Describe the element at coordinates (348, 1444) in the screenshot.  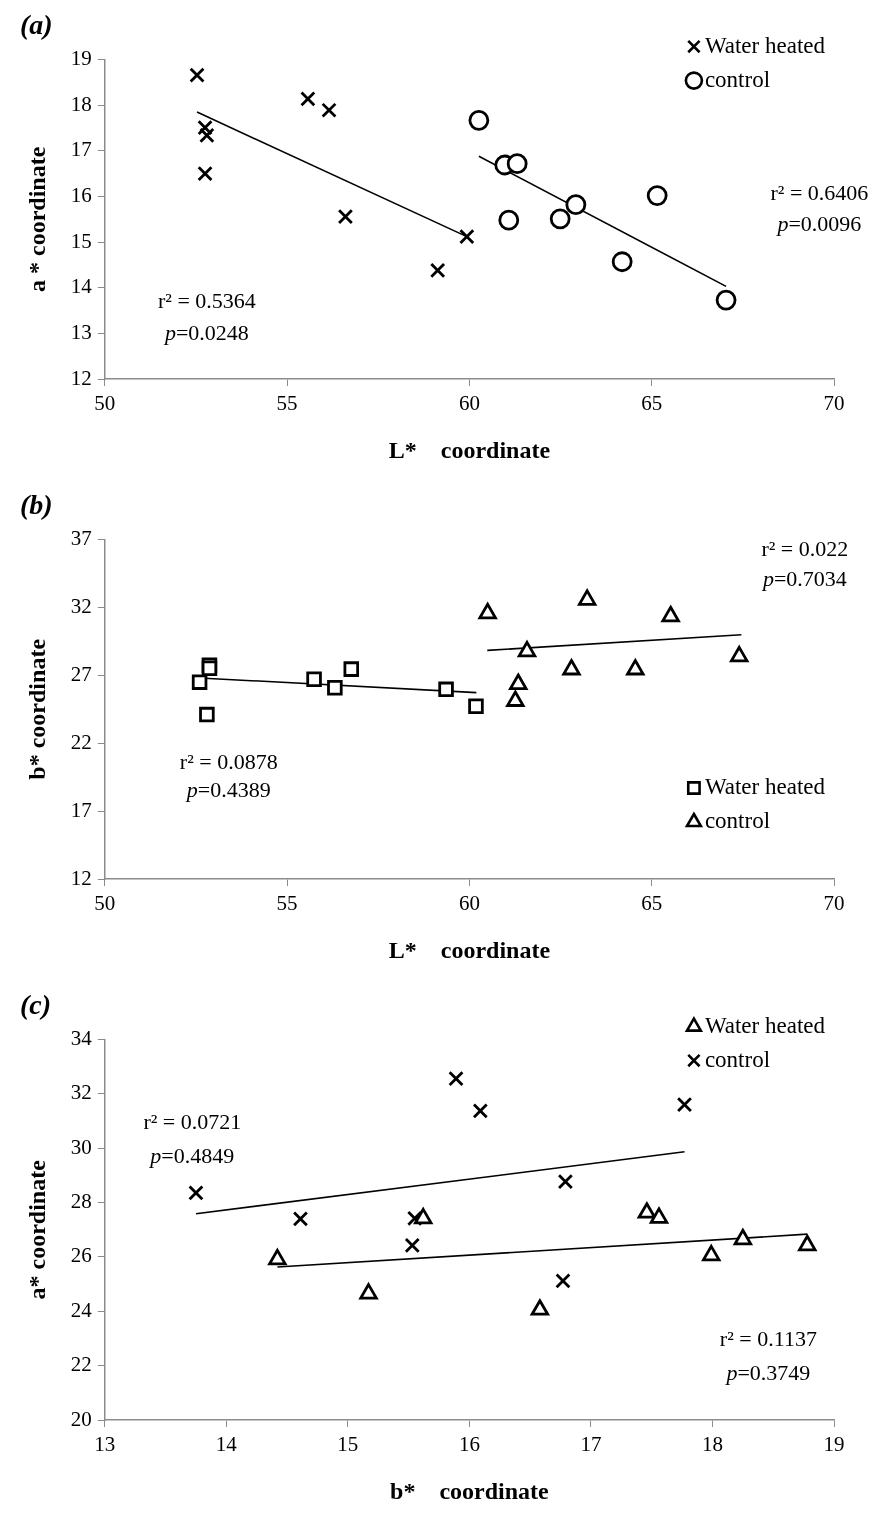
I see `x-tick-label: 15` at that location.